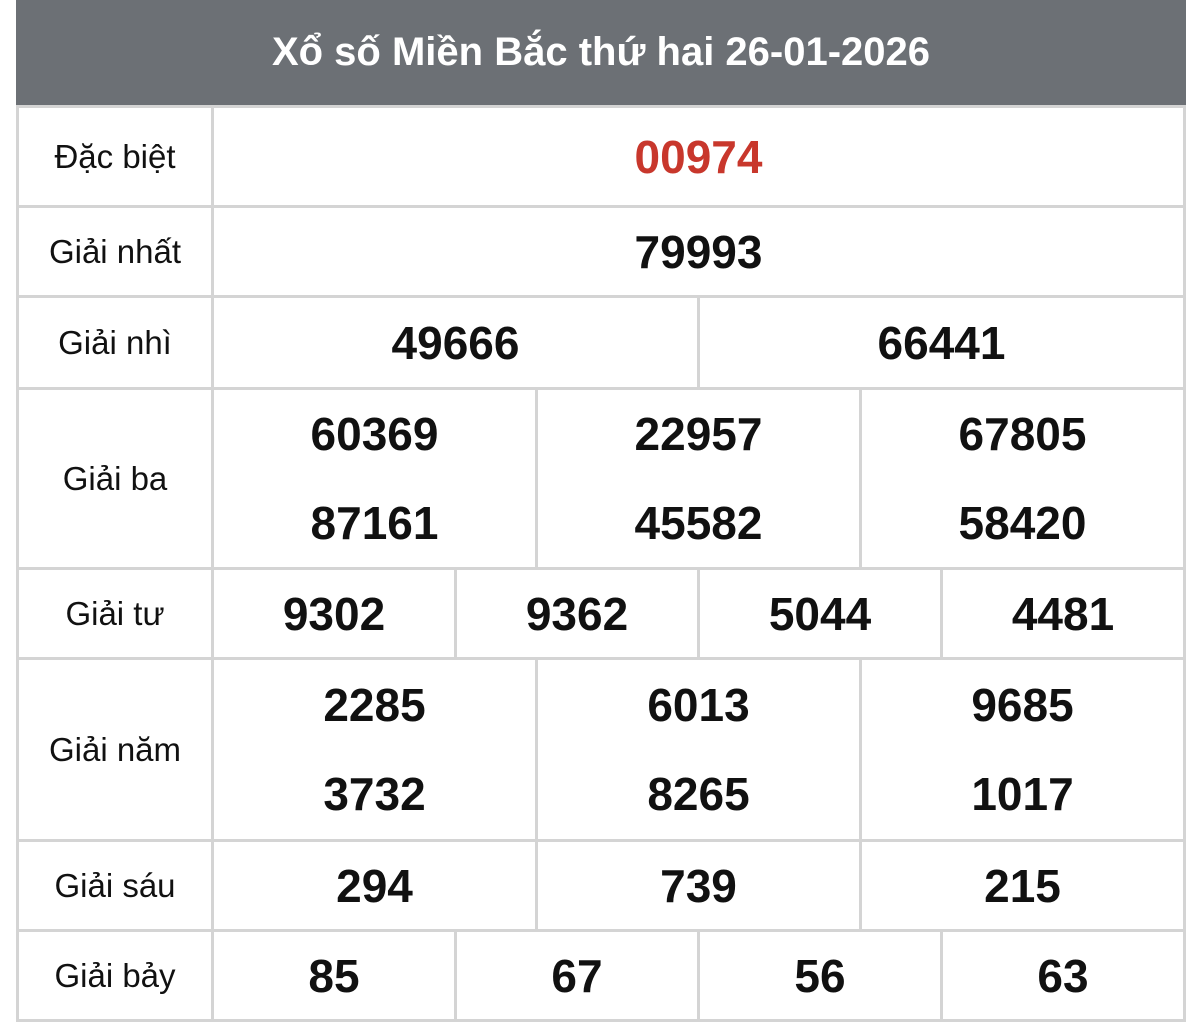  Describe the element at coordinates (116, 749) in the screenshot. I see `prize-label: Giải năm` at that location.